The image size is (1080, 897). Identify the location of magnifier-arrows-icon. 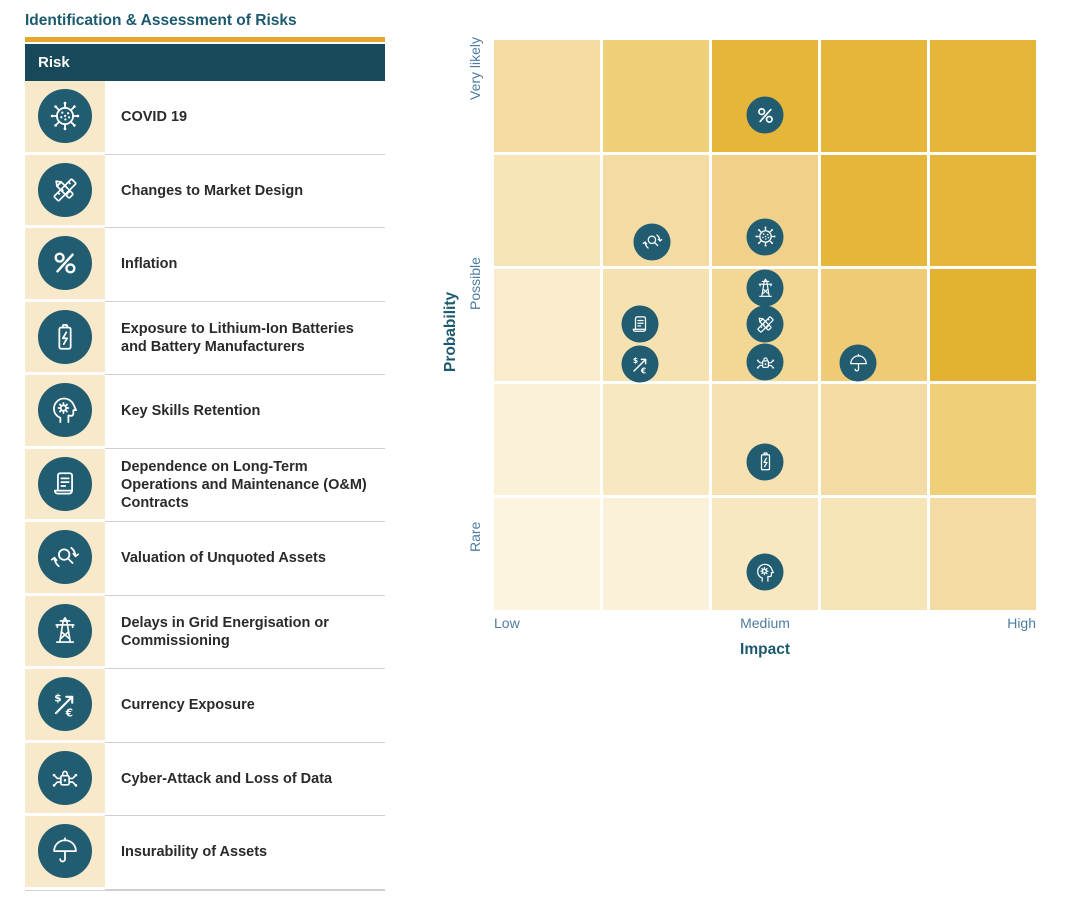
(65, 557).